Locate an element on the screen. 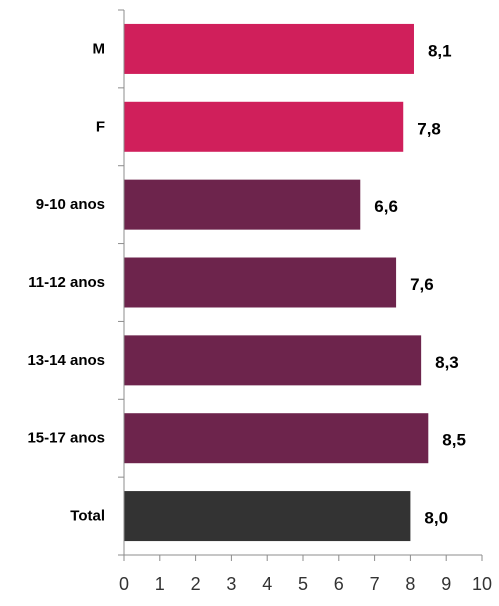 This screenshot has height=606, width=499. category-label: 15-17 anos is located at coordinates (66, 438).